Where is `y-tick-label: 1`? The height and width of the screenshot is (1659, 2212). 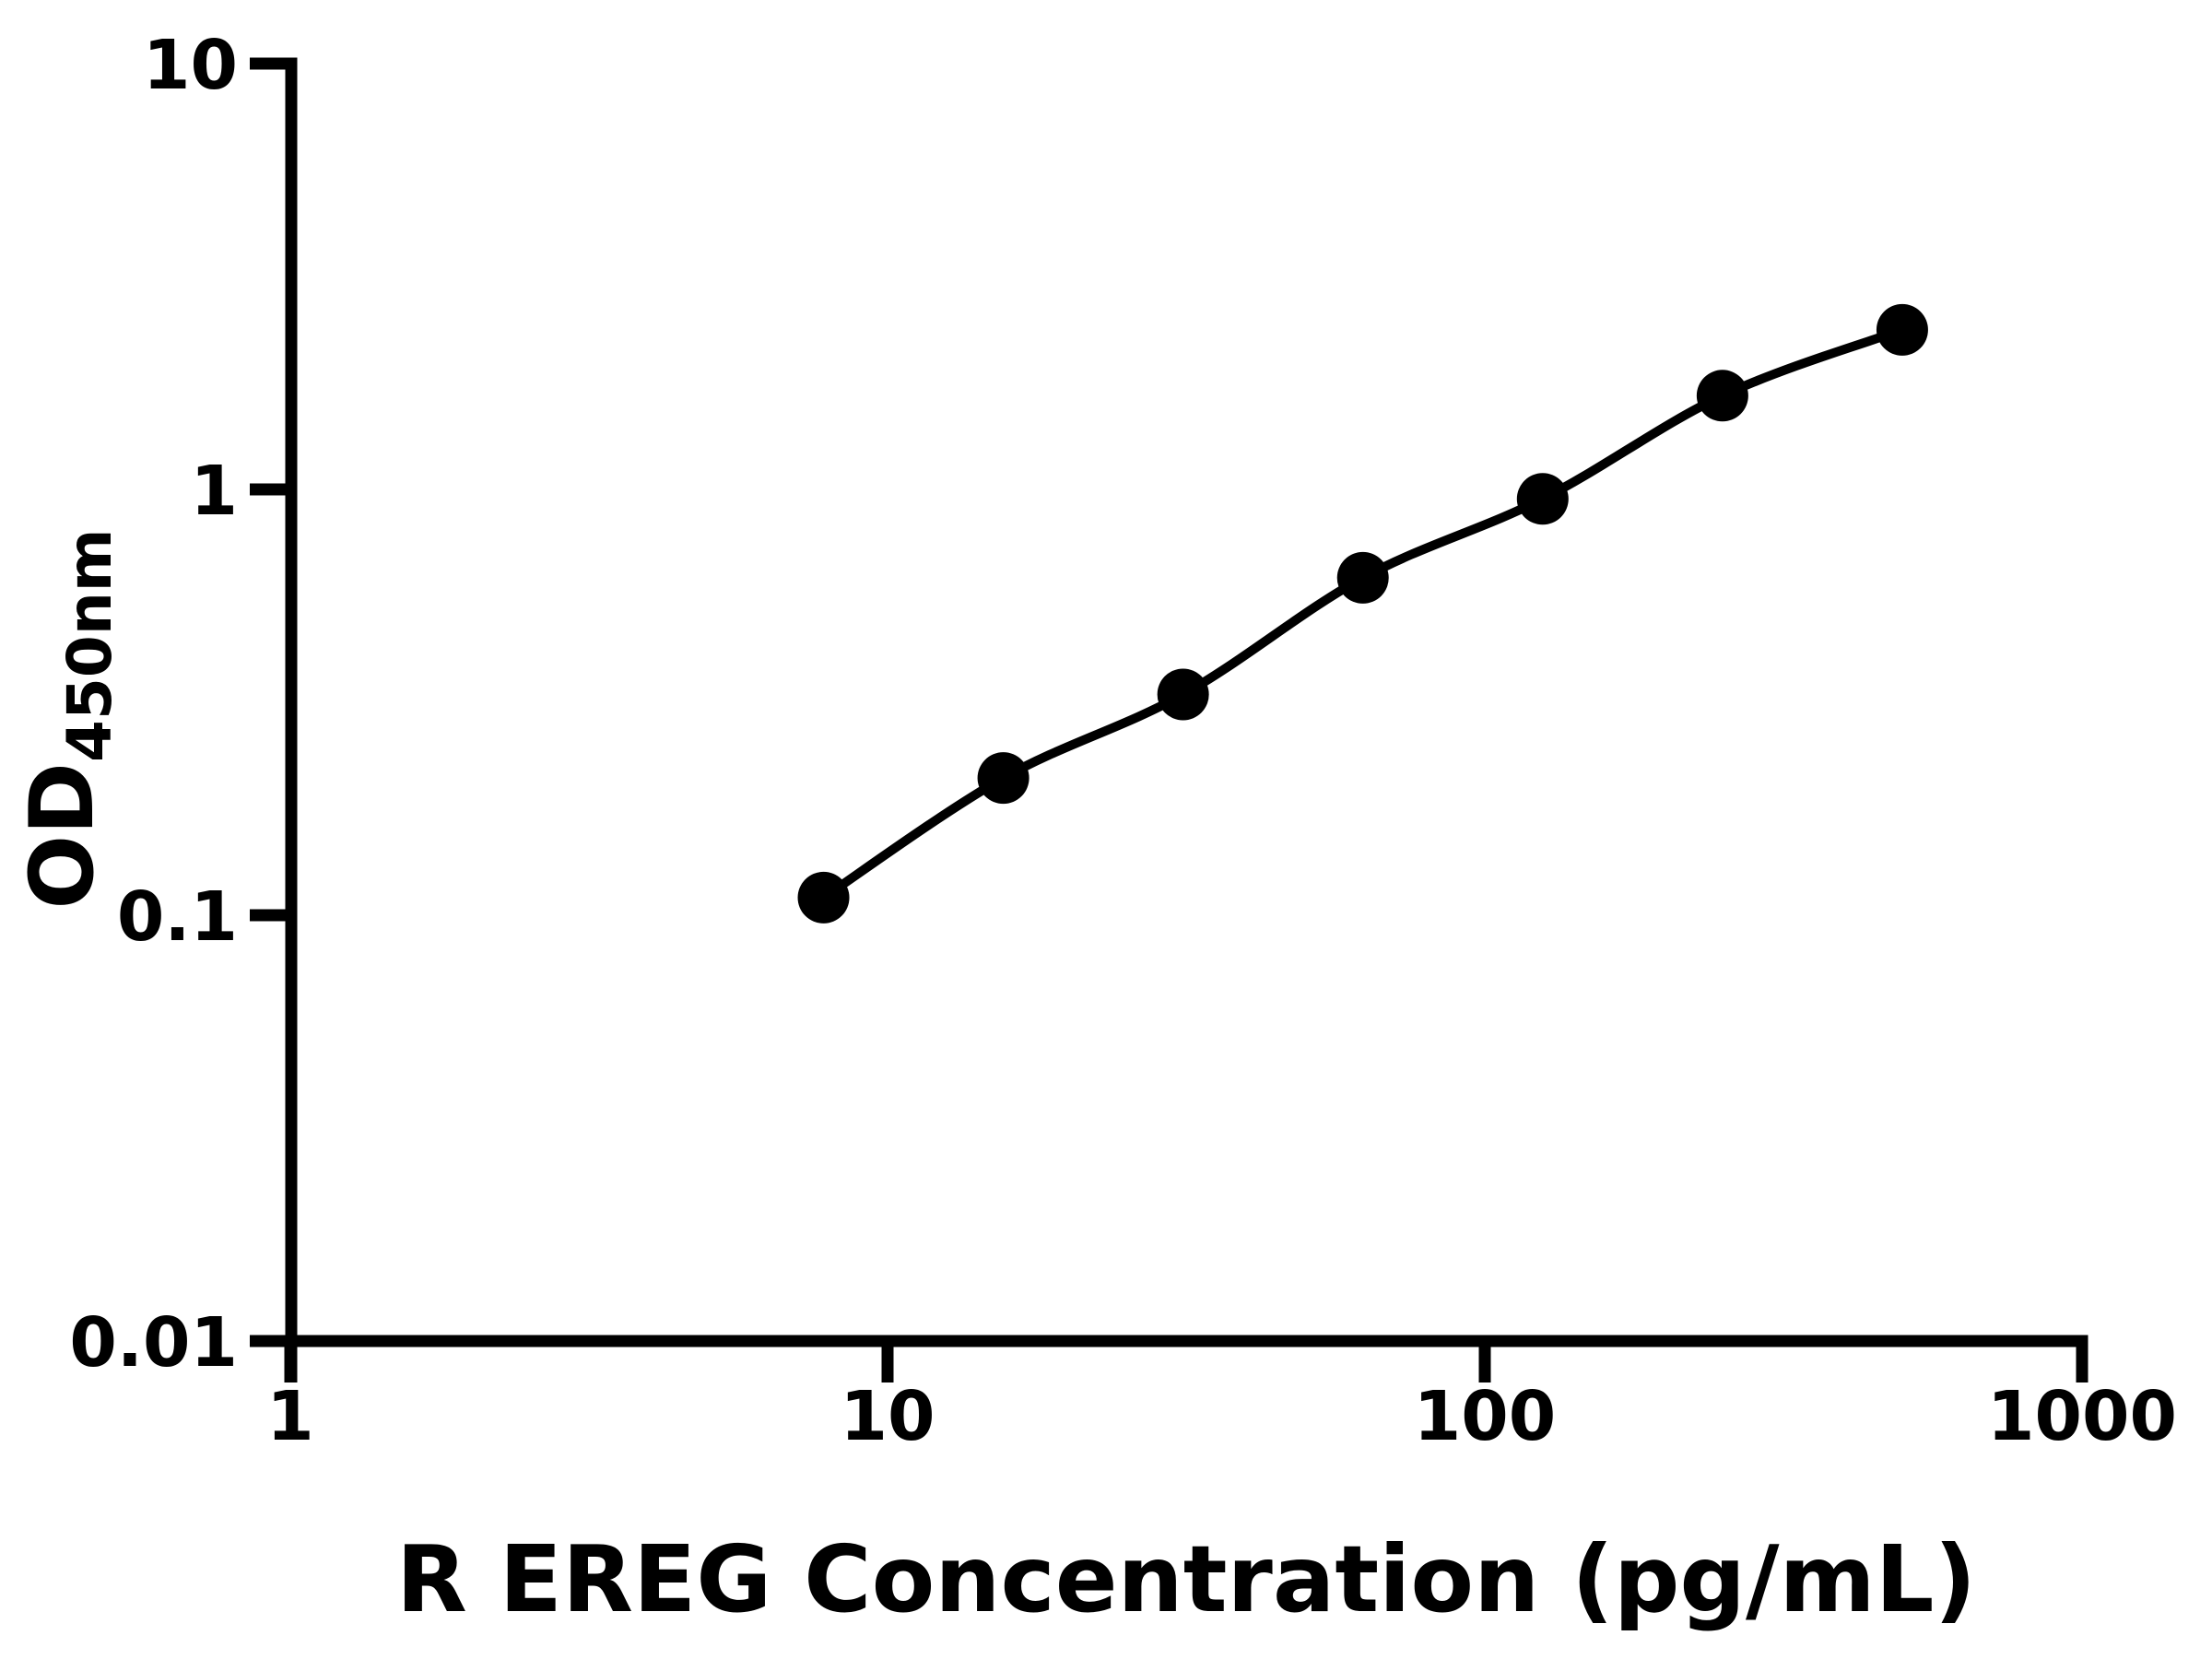 y-tick-label: 1 is located at coordinates (215, 491).